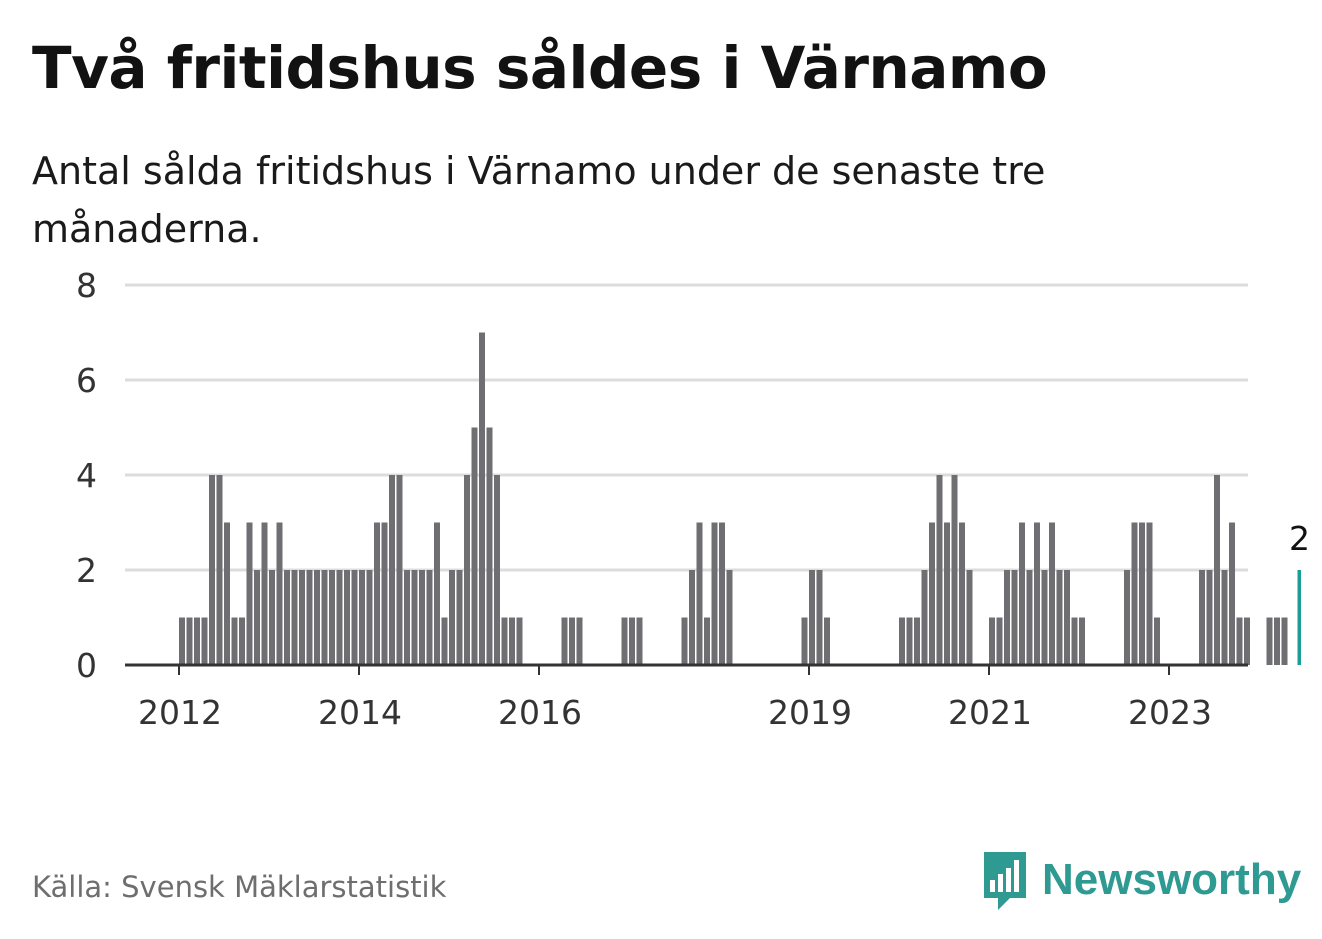  What do you see at coordinates (86, 475) in the screenshot?
I see `y-tick-label: 4` at bounding box center [86, 475].